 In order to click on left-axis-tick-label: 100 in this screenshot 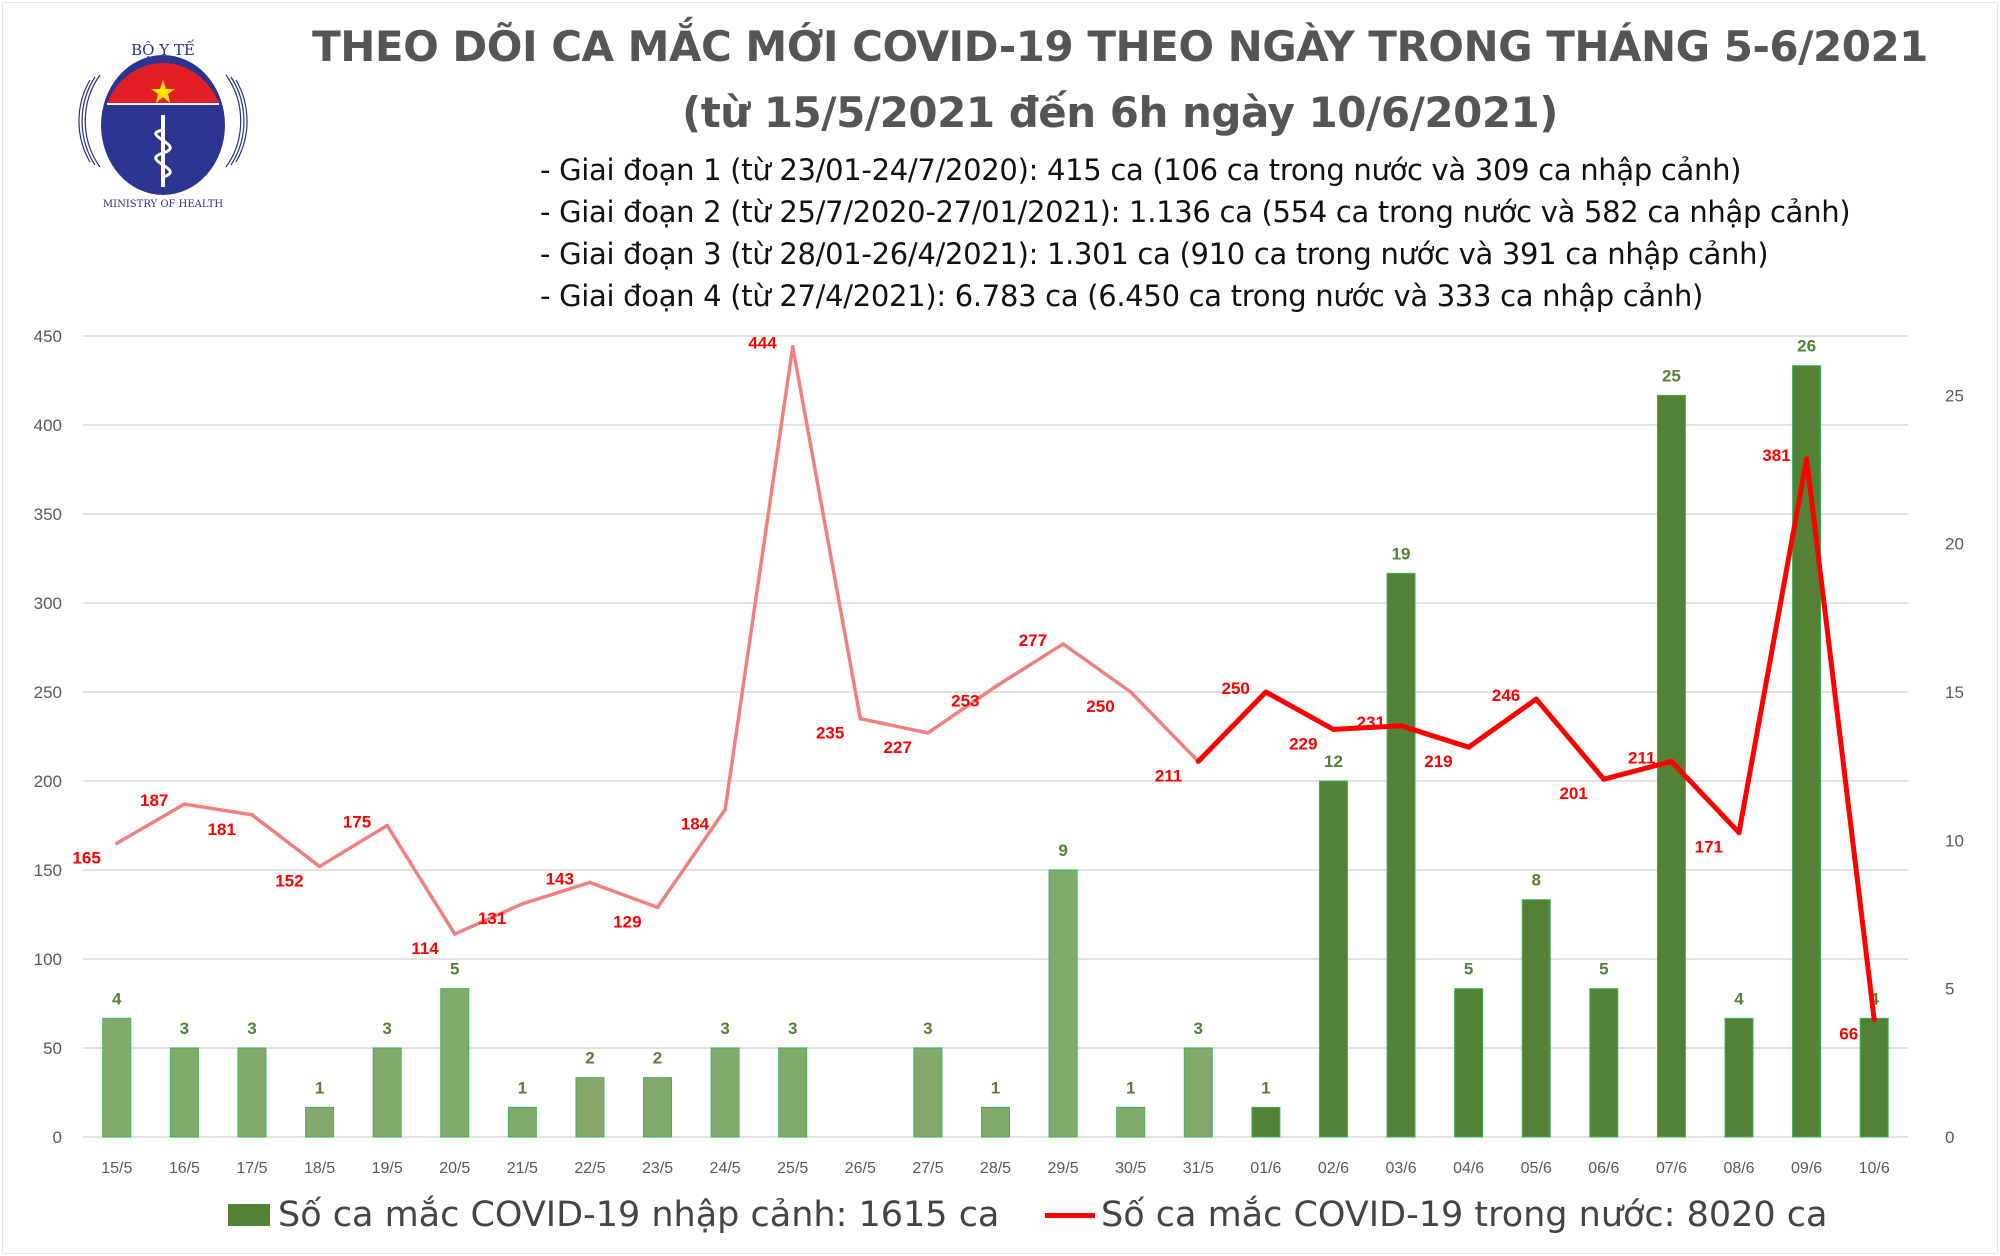, I will do `click(48, 959)`.